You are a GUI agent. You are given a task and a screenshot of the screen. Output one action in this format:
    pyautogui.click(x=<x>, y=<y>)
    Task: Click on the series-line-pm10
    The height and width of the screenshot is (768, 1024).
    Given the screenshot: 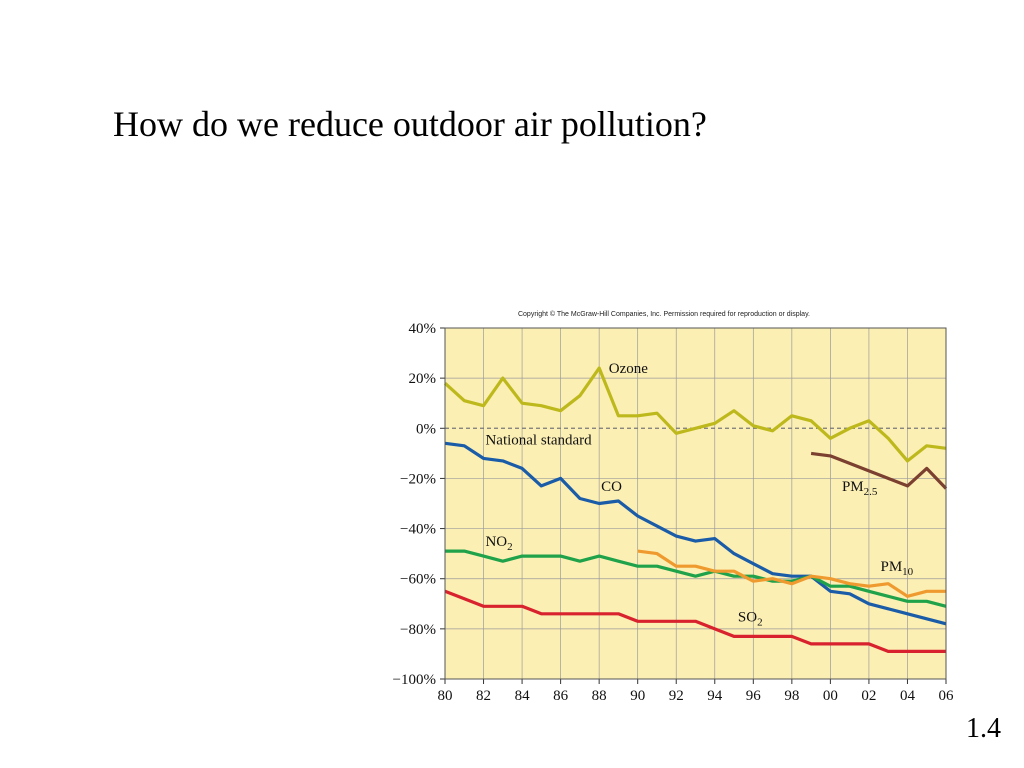 What is the action you would take?
    pyautogui.click(x=791, y=573)
    